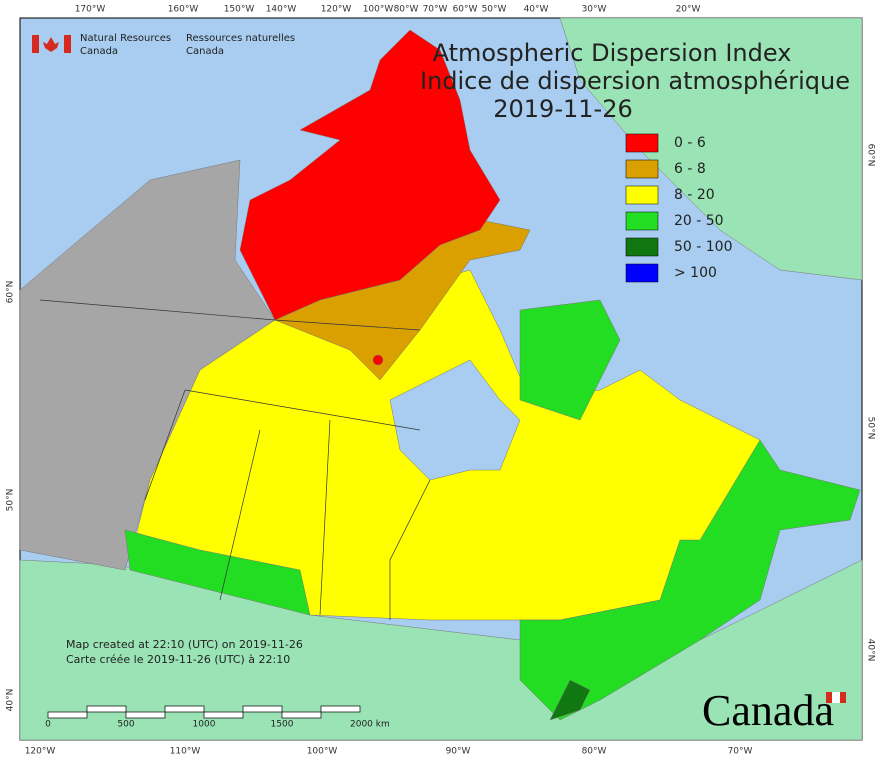 This screenshot has height=760, width=880. Describe the element at coordinates (185, 752) in the screenshot. I see `longitude-label: 110°W` at that location.